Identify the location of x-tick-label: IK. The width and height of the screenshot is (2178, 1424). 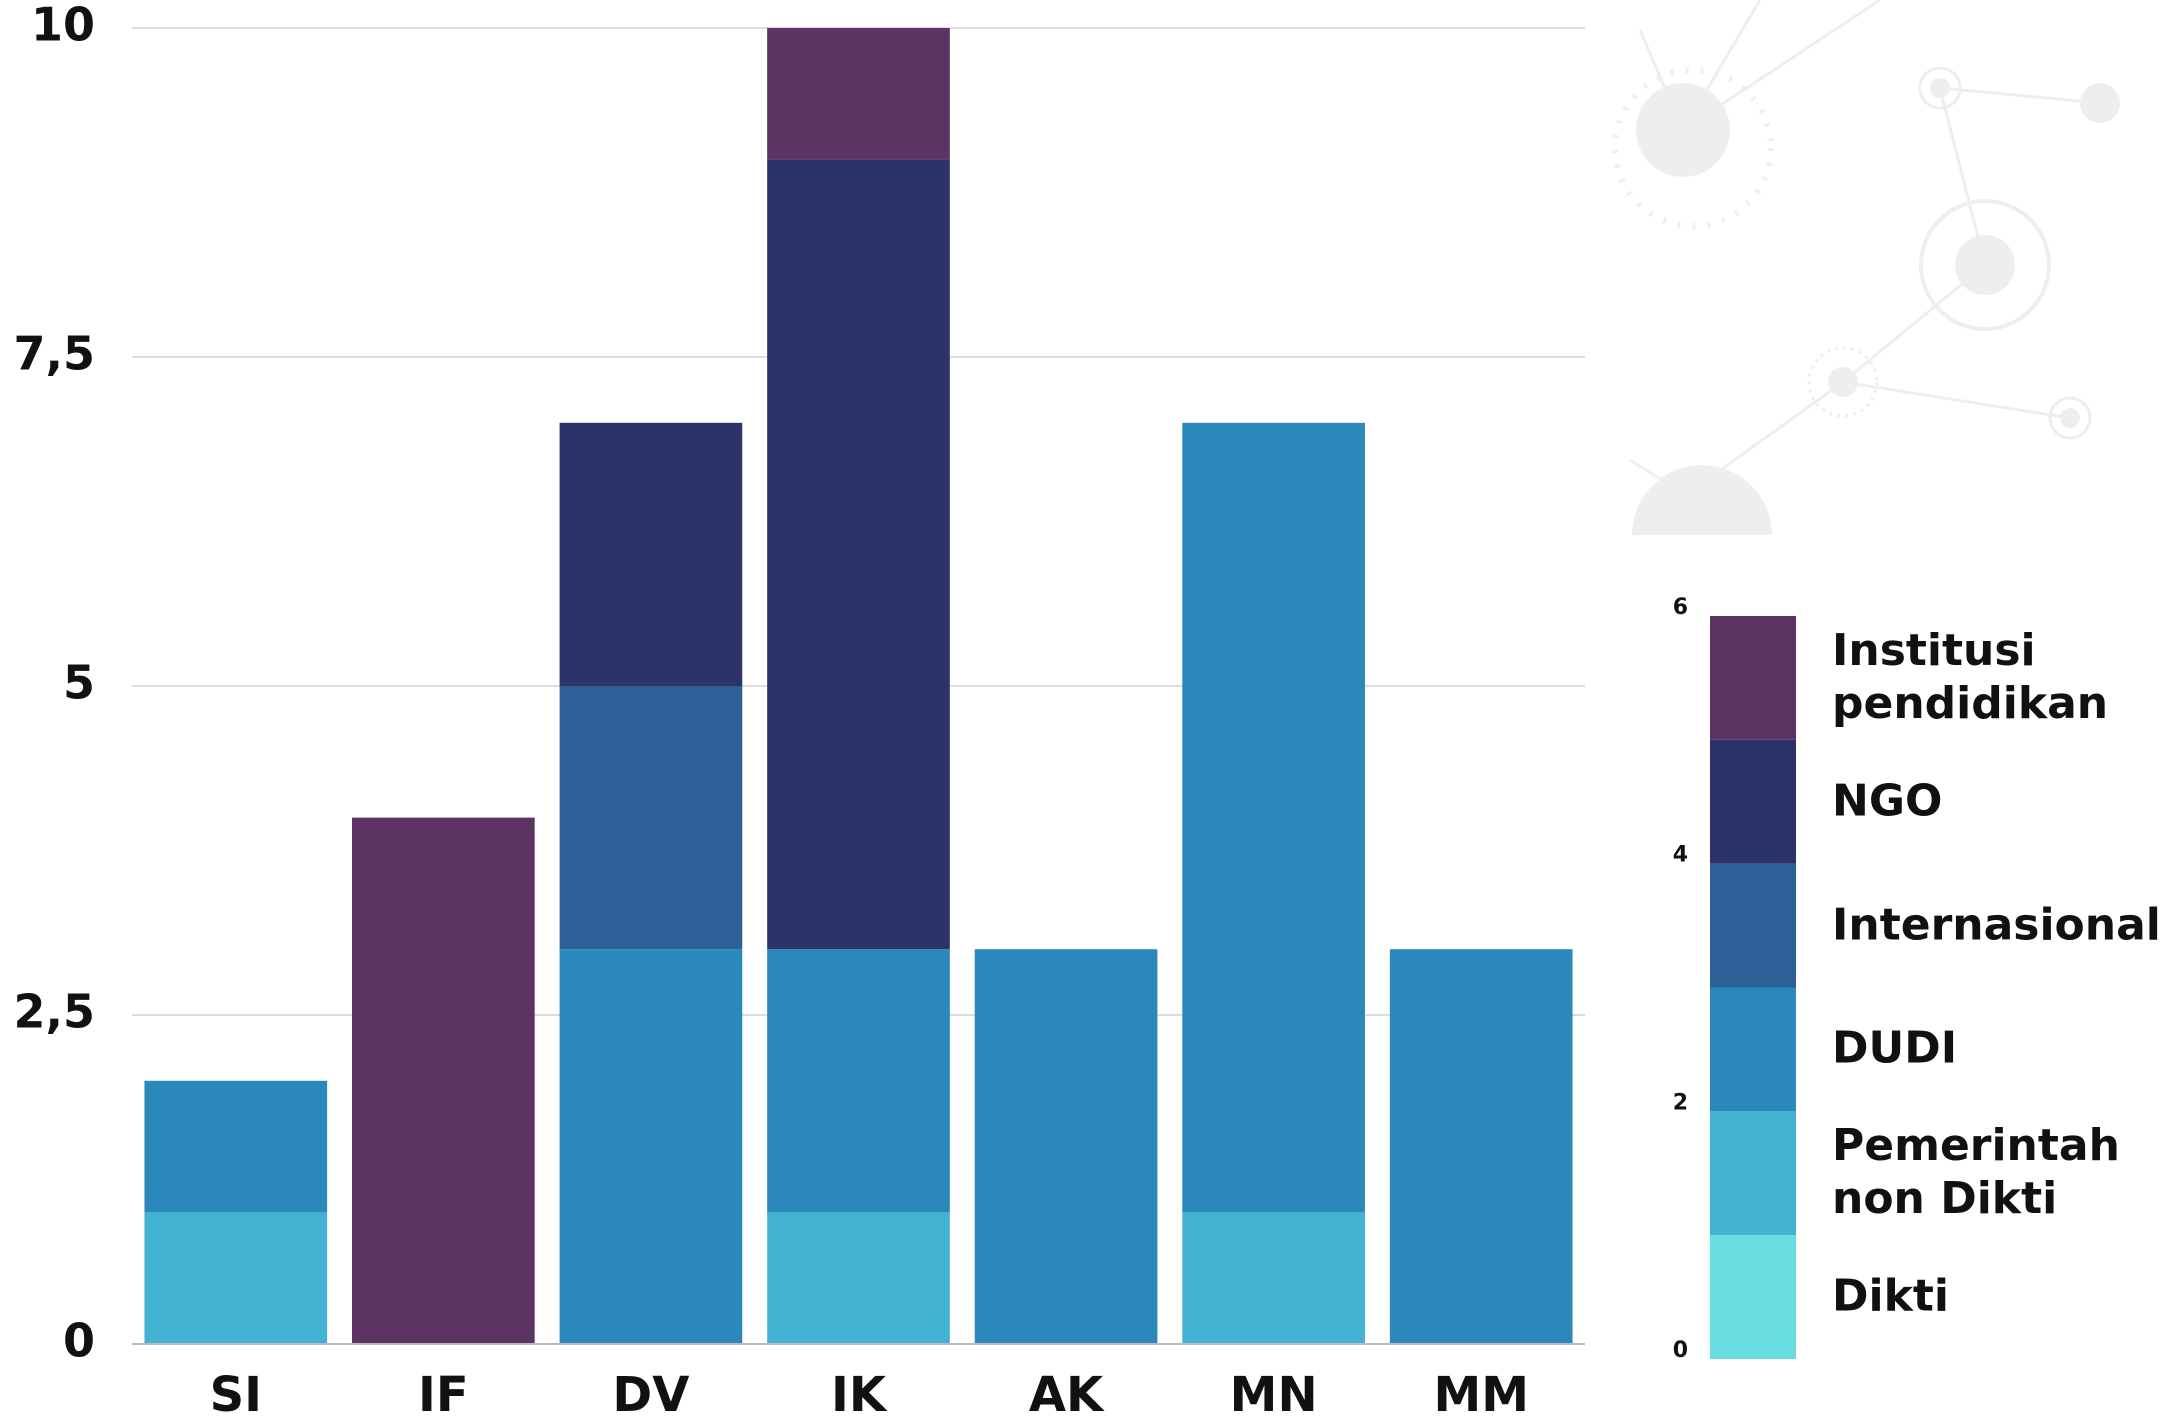
(859, 1395).